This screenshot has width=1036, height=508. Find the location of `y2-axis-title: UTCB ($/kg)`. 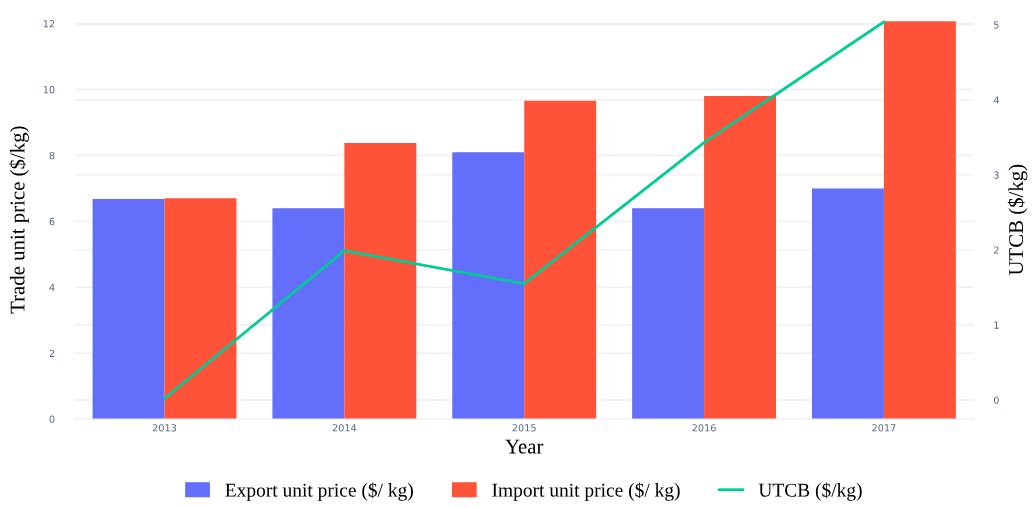

y2-axis-title: UTCB ($/kg) is located at coordinates (1017, 220).